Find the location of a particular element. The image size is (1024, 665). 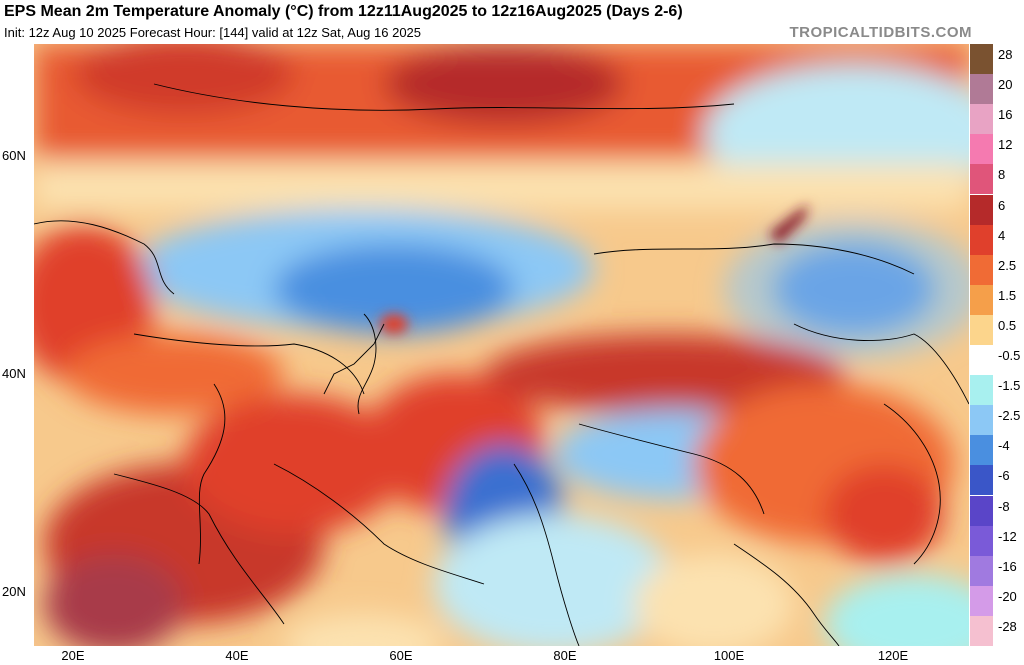

colorbar-step: -1.5 is located at coordinates (997, 390).